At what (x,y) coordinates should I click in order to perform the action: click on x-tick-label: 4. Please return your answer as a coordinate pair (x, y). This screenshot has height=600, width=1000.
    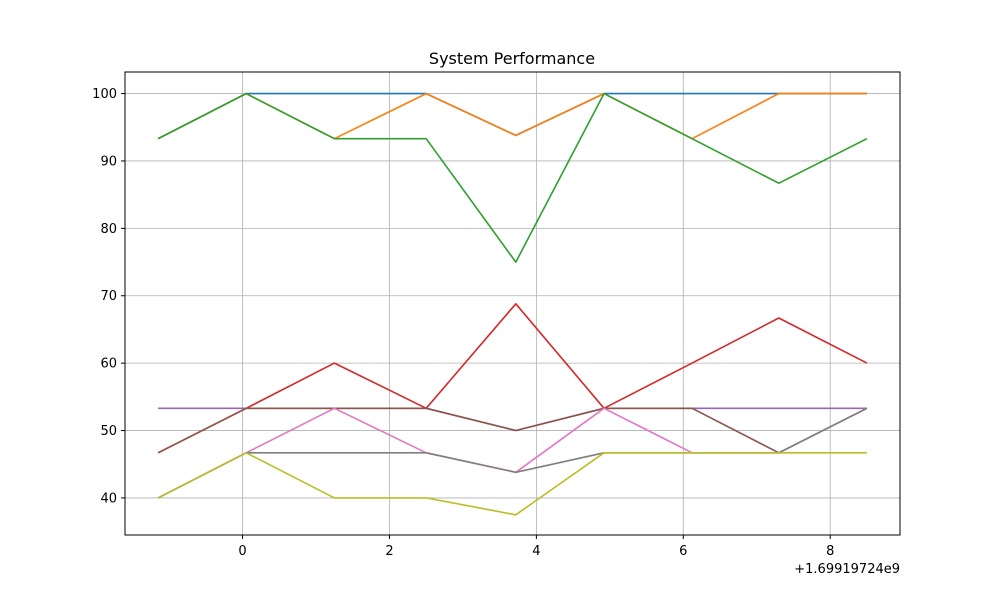
    Looking at the image, I should click on (536, 551).